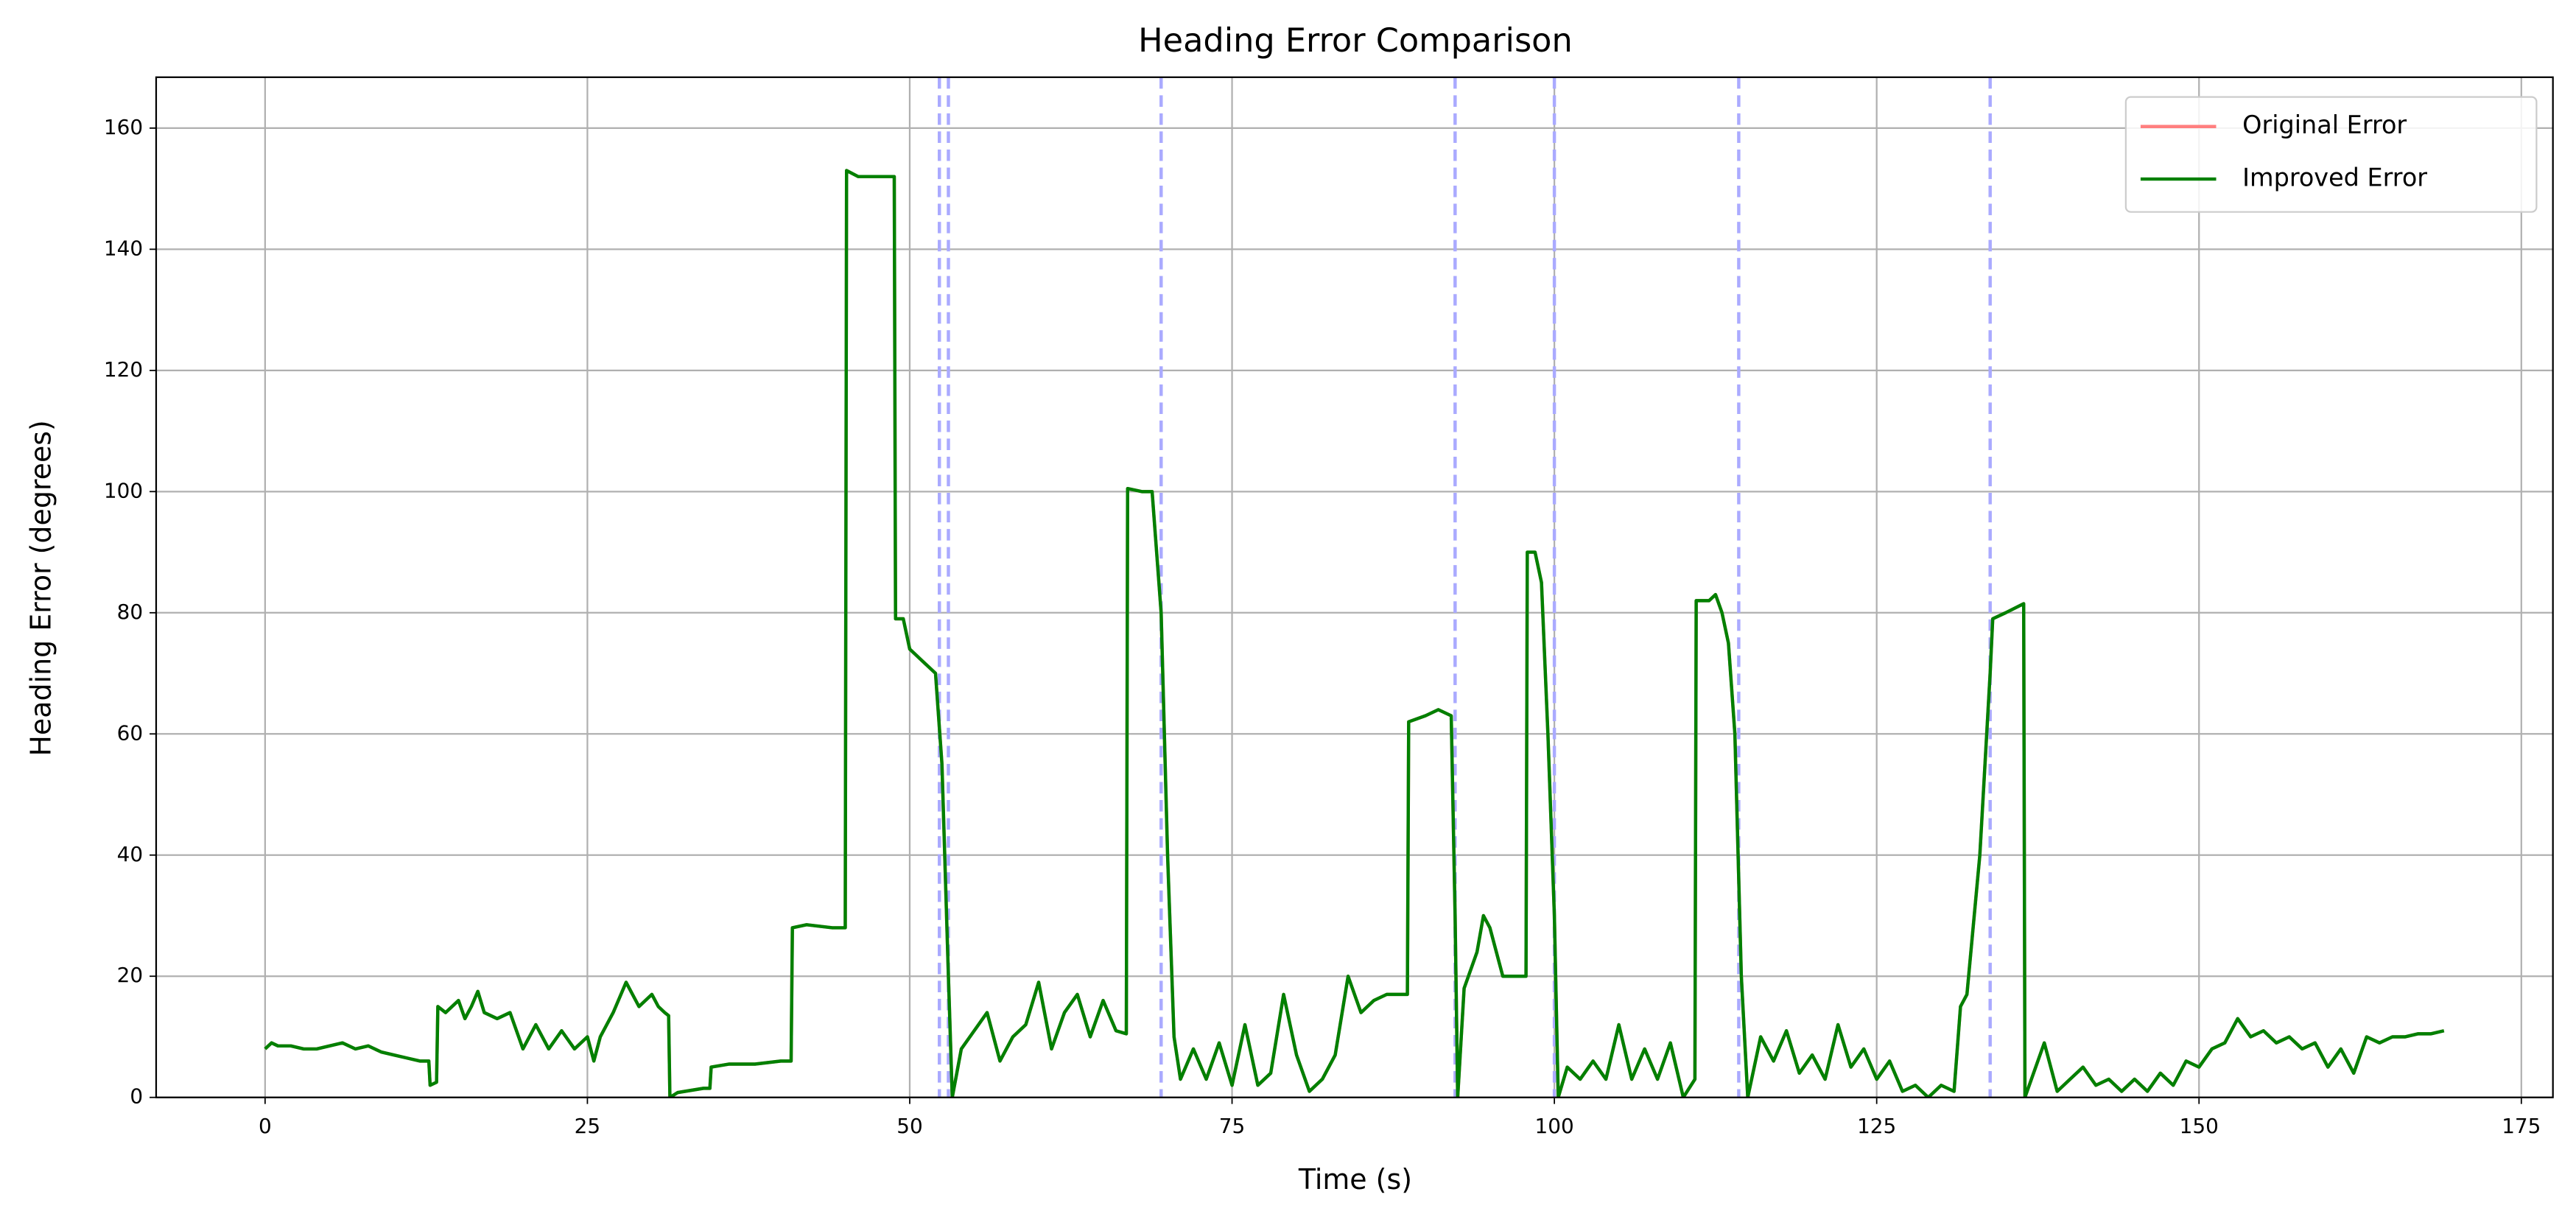  Describe the element at coordinates (909, 1126) in the screenshot. I see `x-tick-label: 50` at that location.